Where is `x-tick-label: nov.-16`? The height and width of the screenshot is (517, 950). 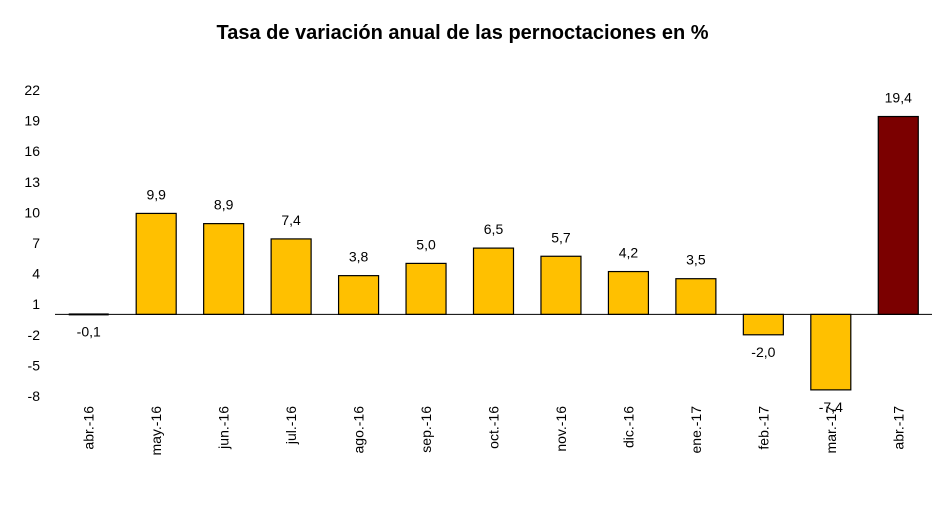 x-tick-label: nov.-16 is located at coordinates (561, 429).